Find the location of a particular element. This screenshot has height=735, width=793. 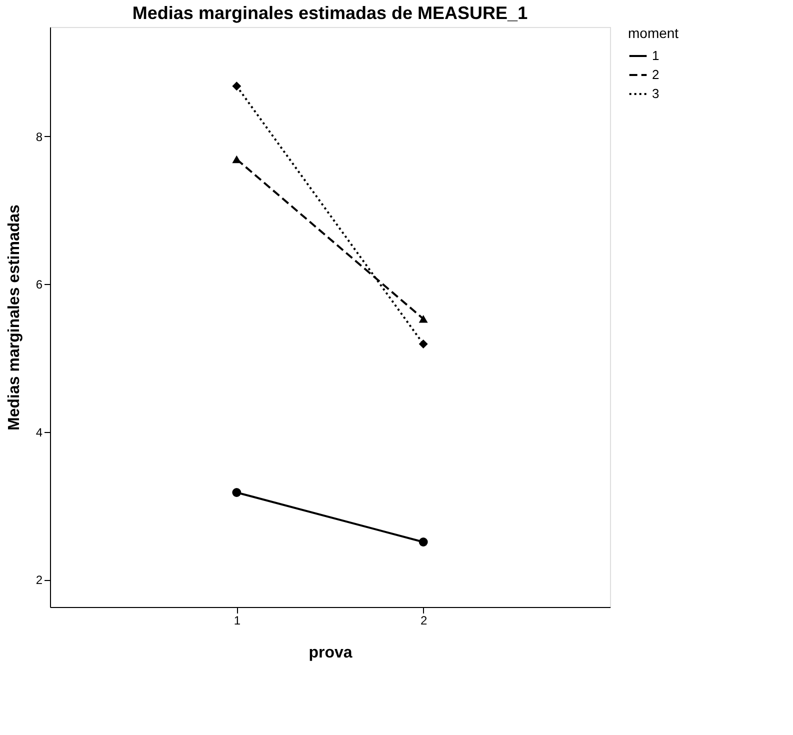

y-tick-label: 6 is located at coordinates (39, 285).